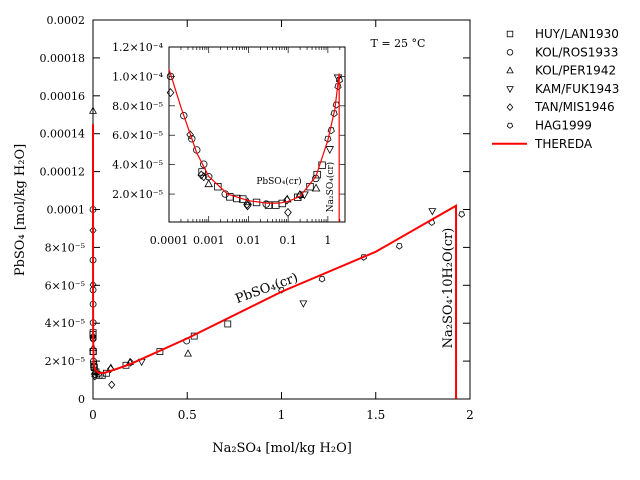 The height and width of the screenshot is (480, 640). Describe the element at coordinates (65, 361) in the screenshot. I see `y-tick-label: 2×10⁻⁵` at that location.